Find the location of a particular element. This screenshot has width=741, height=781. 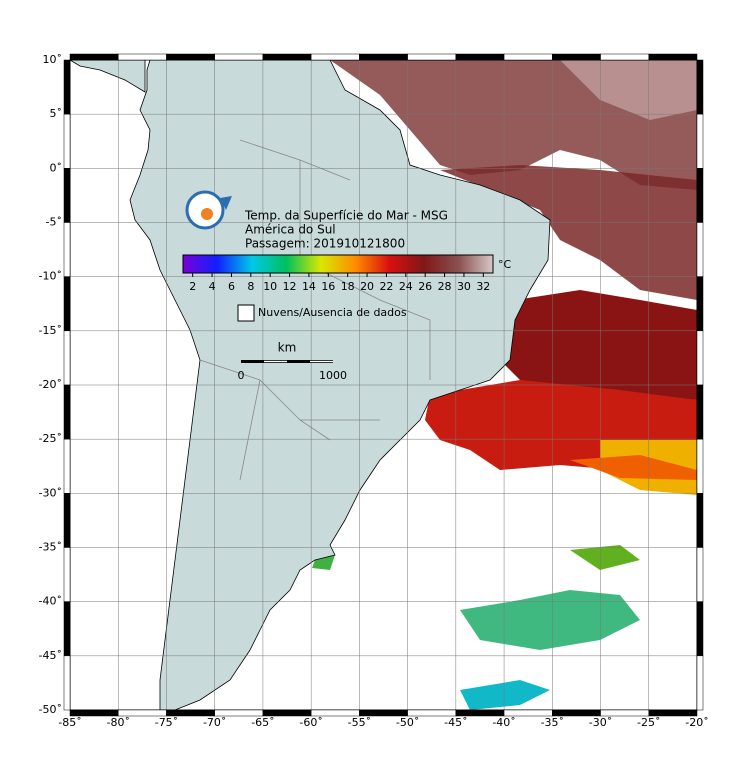

lon-tick-label: -70˚ is located at coordinates (214, 722).